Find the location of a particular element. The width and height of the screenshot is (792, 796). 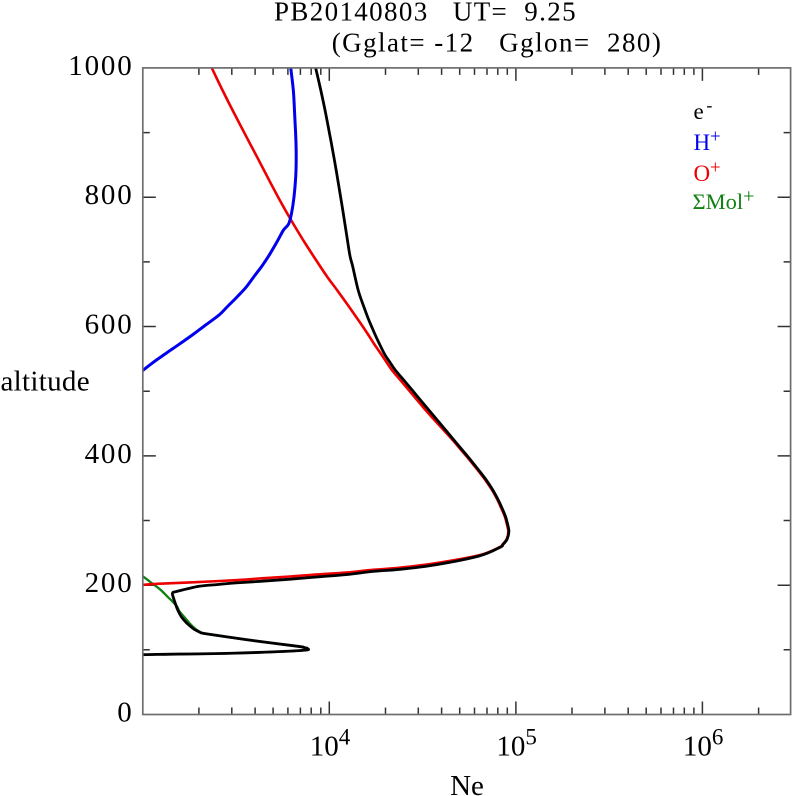

svg-text: 200 is located at coordinates (109, 583).